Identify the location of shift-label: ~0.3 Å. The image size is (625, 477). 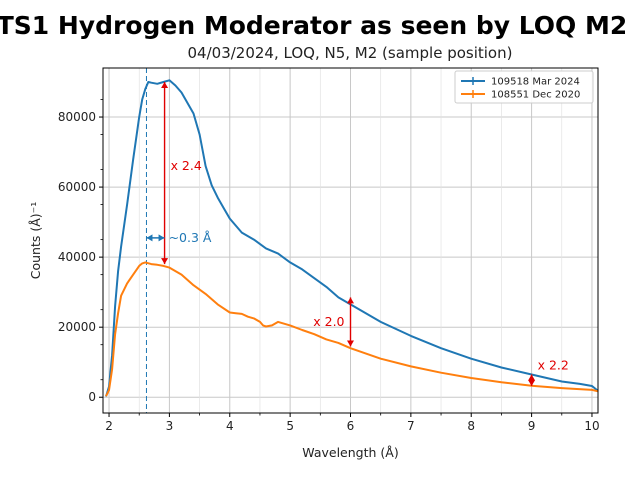
(190, 237).